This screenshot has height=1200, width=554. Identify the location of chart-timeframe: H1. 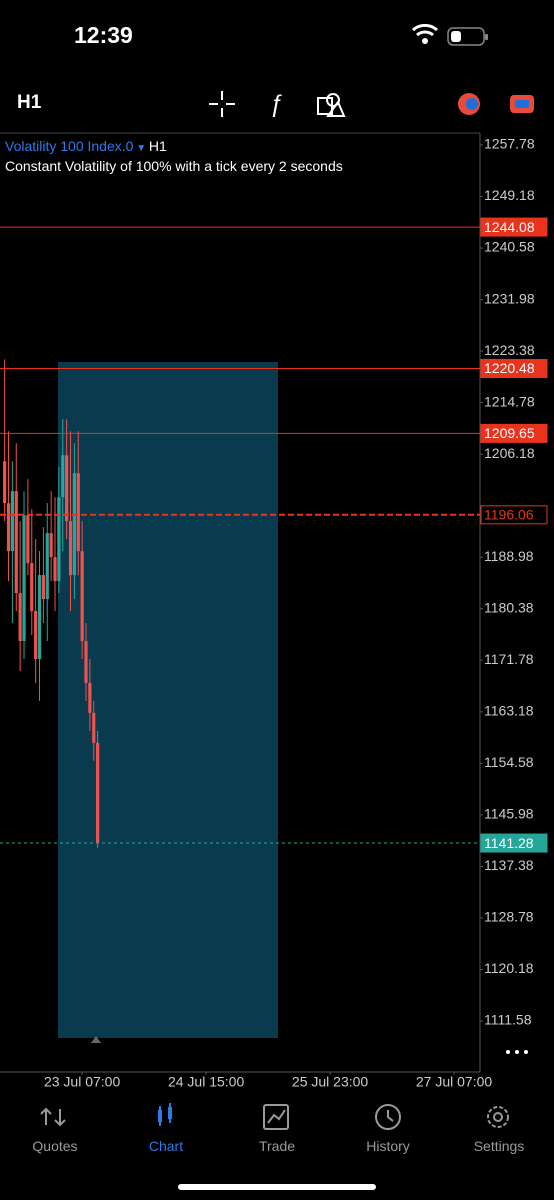
(157, 146).